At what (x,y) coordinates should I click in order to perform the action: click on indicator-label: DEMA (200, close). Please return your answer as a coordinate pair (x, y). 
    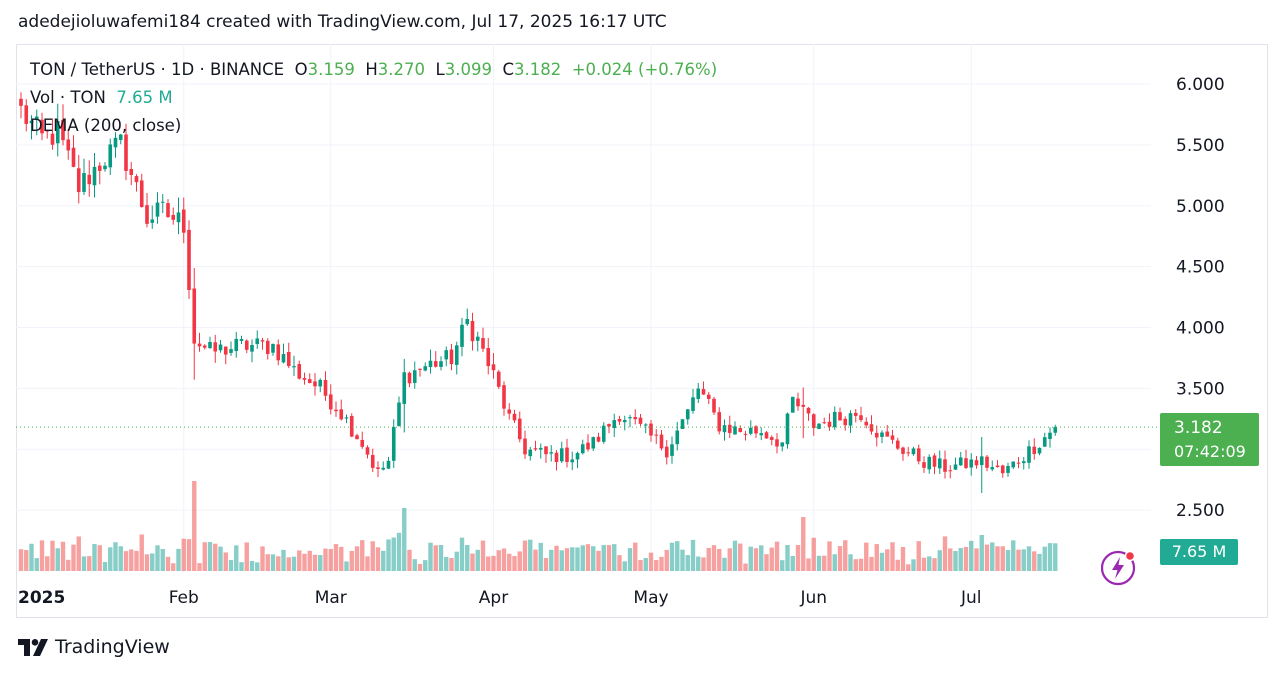
    Looking at the image, I should click on (106, 125).